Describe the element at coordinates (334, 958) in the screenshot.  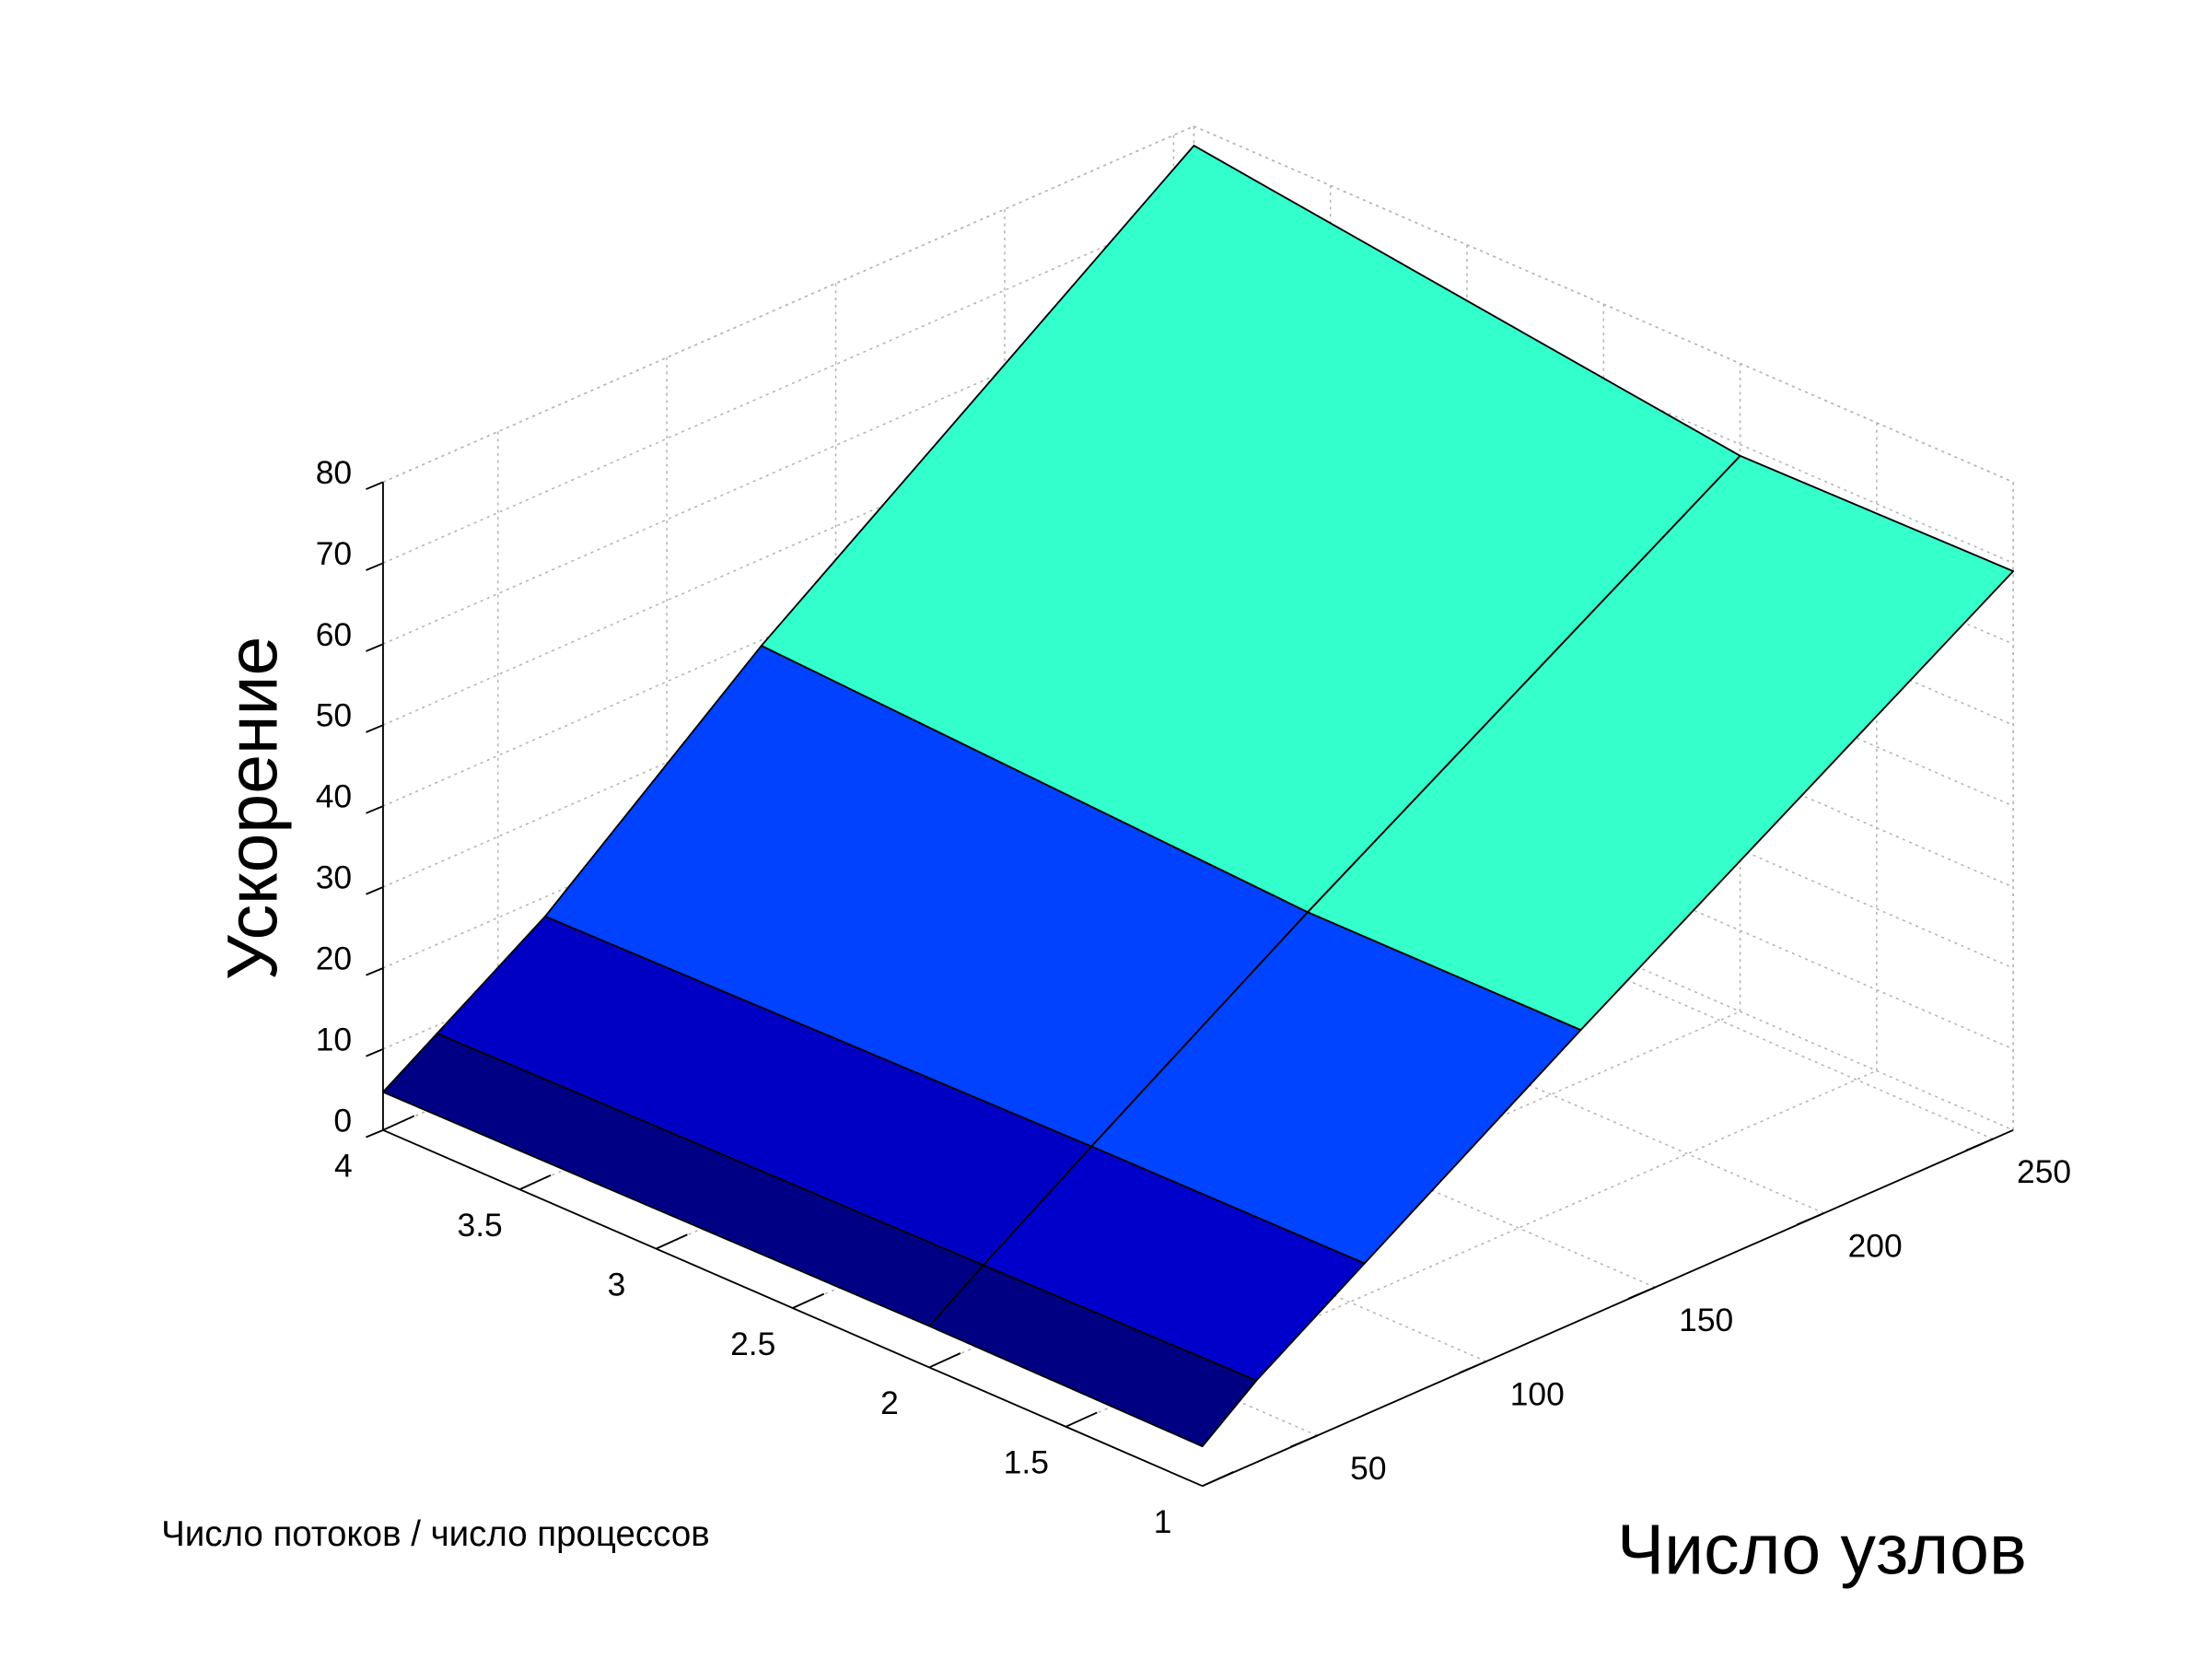
I see `z-tick-label: 20` at that location.